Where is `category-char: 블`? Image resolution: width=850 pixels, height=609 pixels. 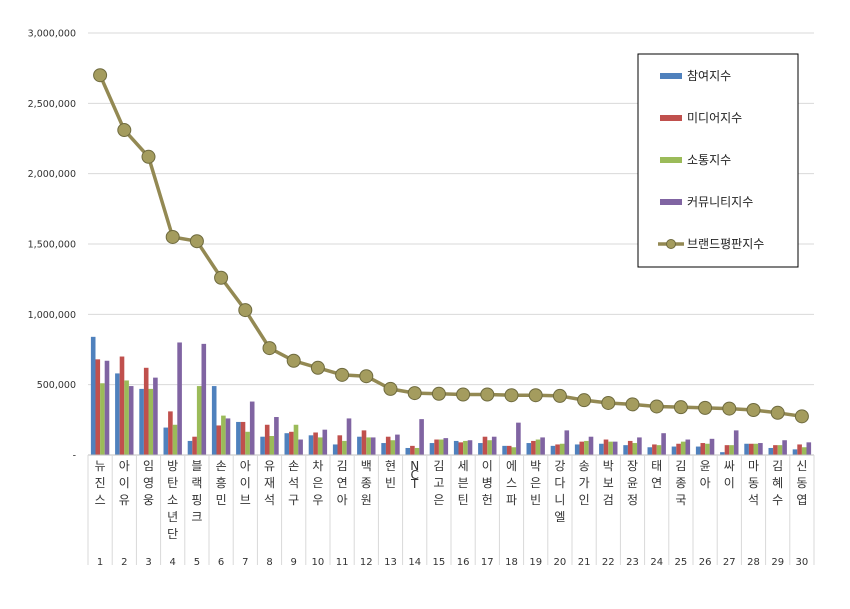
category-char: 블 is located at coordinates (196, 466).